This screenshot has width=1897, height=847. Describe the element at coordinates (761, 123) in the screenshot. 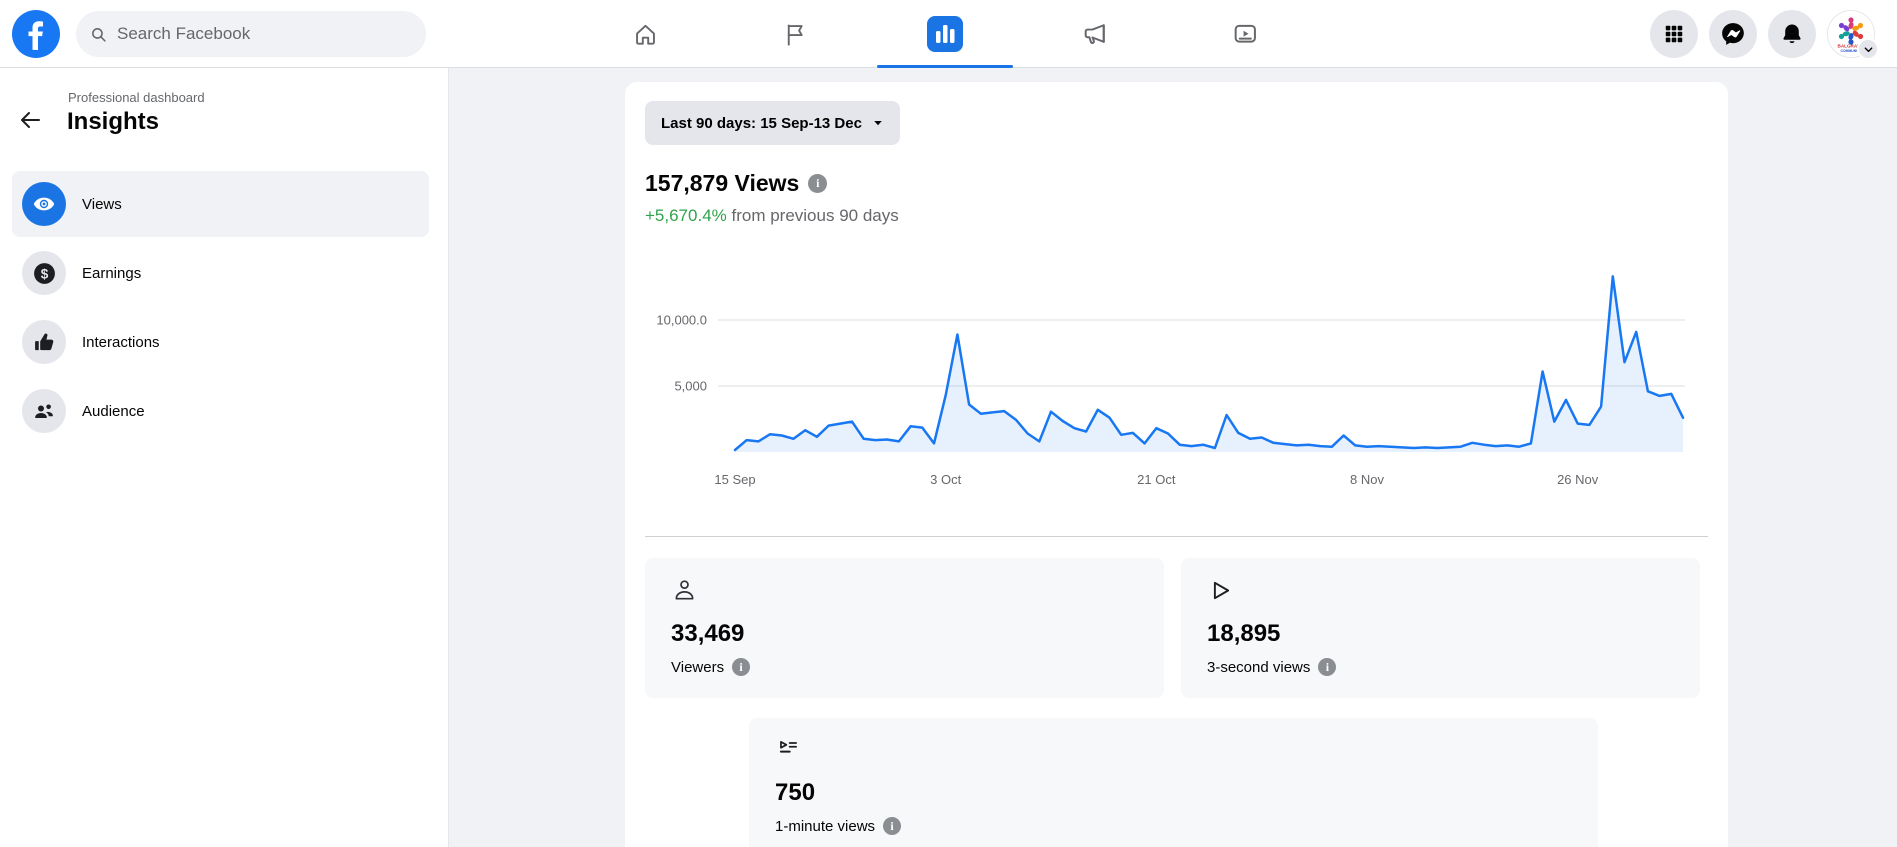

I see `date-range-label: Last 90 days: 15 Sep-13 Dec` at that location.